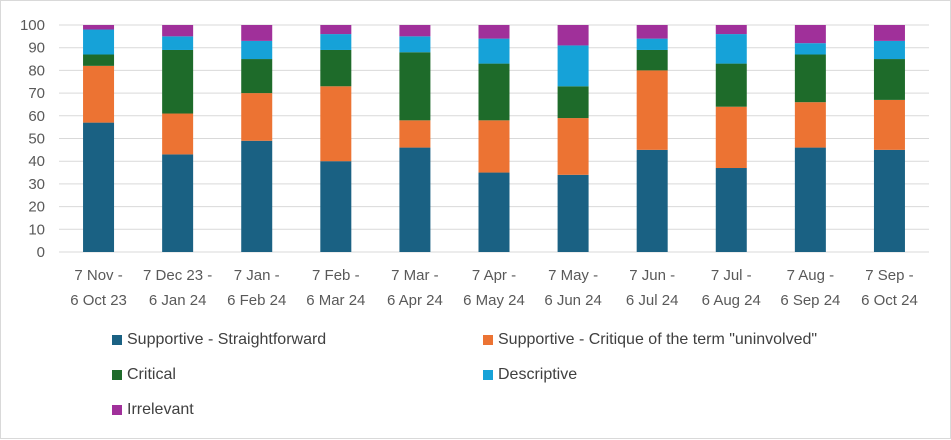 The height and width of the screenshot is (440, 951). What do you see at coordinates (177, 275) in the screenshot?
I see `x-tick-label: 7 Dec 23 -` at bounding box center [177, 275].